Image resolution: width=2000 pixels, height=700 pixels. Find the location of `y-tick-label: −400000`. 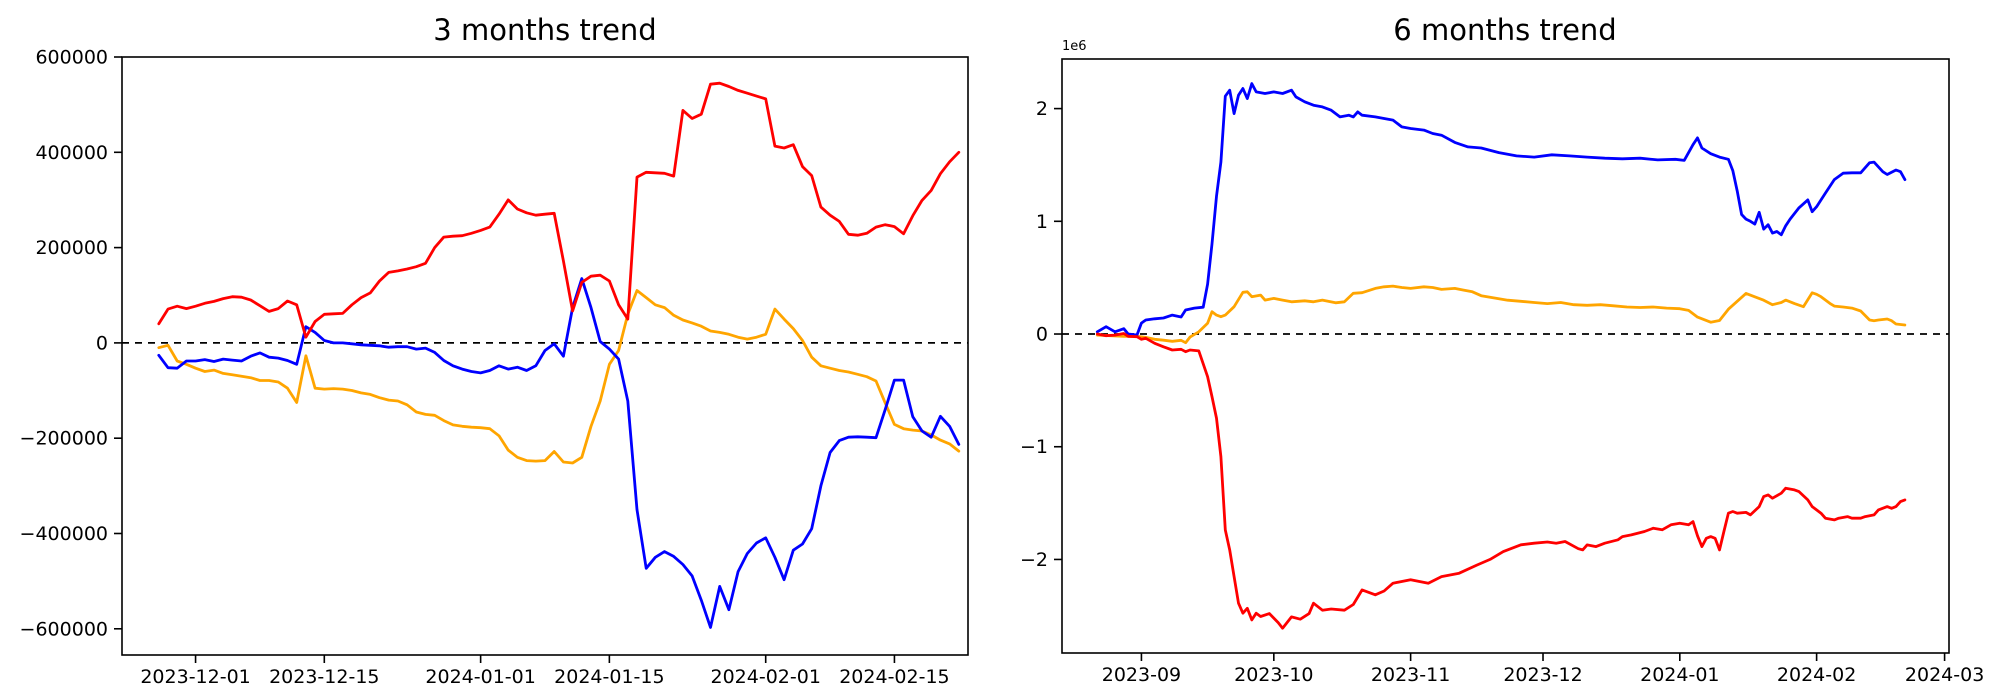

y-tick-label: −400000 is located at coordinates (64, 534).